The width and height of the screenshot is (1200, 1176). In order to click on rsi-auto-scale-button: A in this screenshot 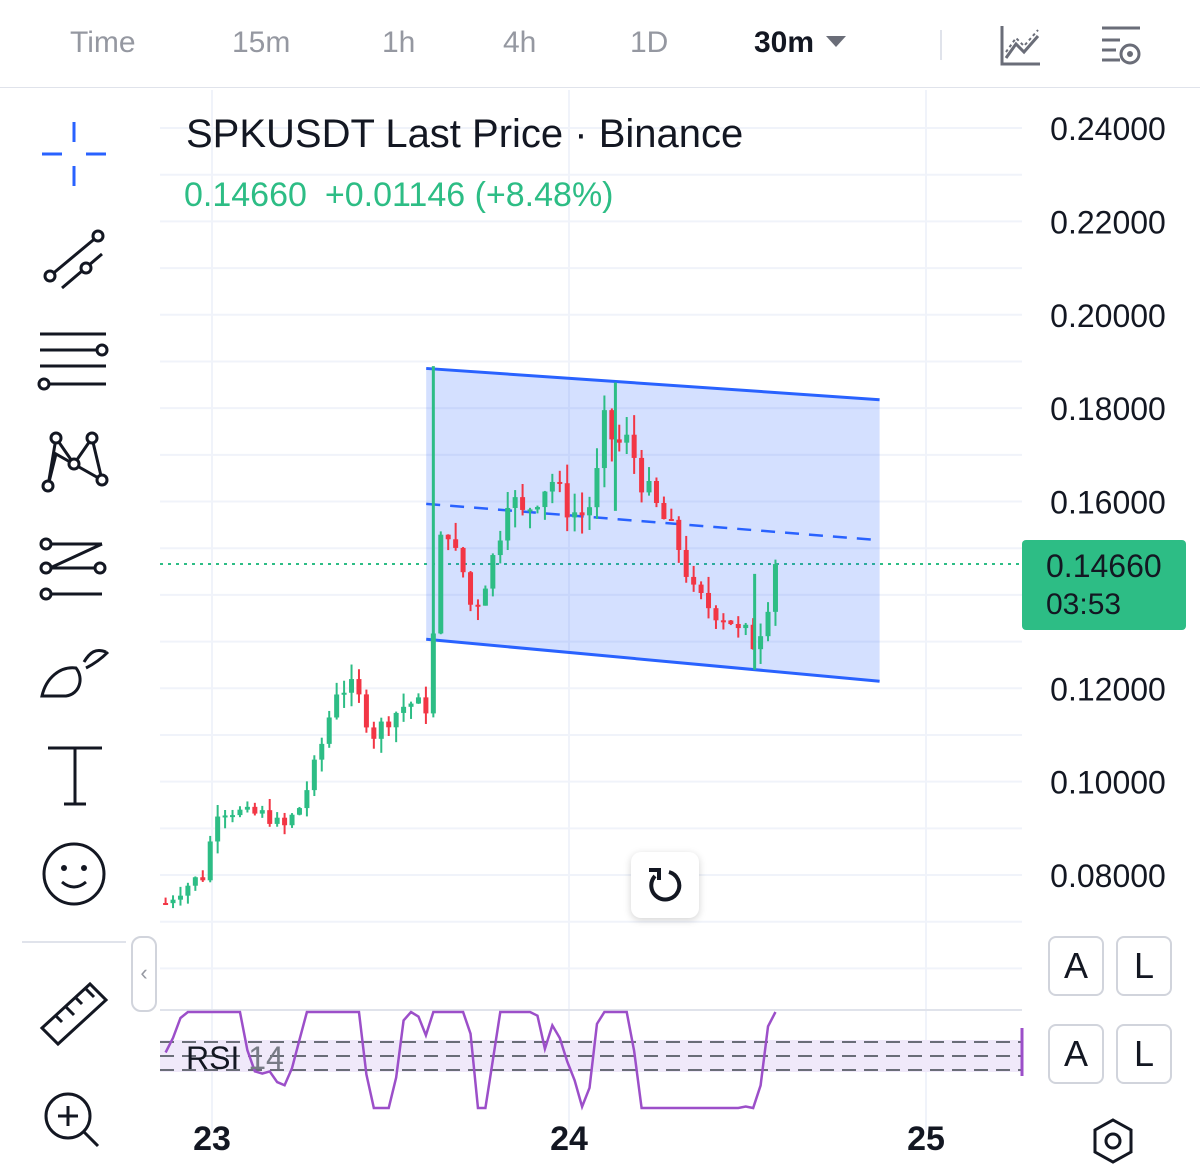, I will do `click(1076, 1054)`.